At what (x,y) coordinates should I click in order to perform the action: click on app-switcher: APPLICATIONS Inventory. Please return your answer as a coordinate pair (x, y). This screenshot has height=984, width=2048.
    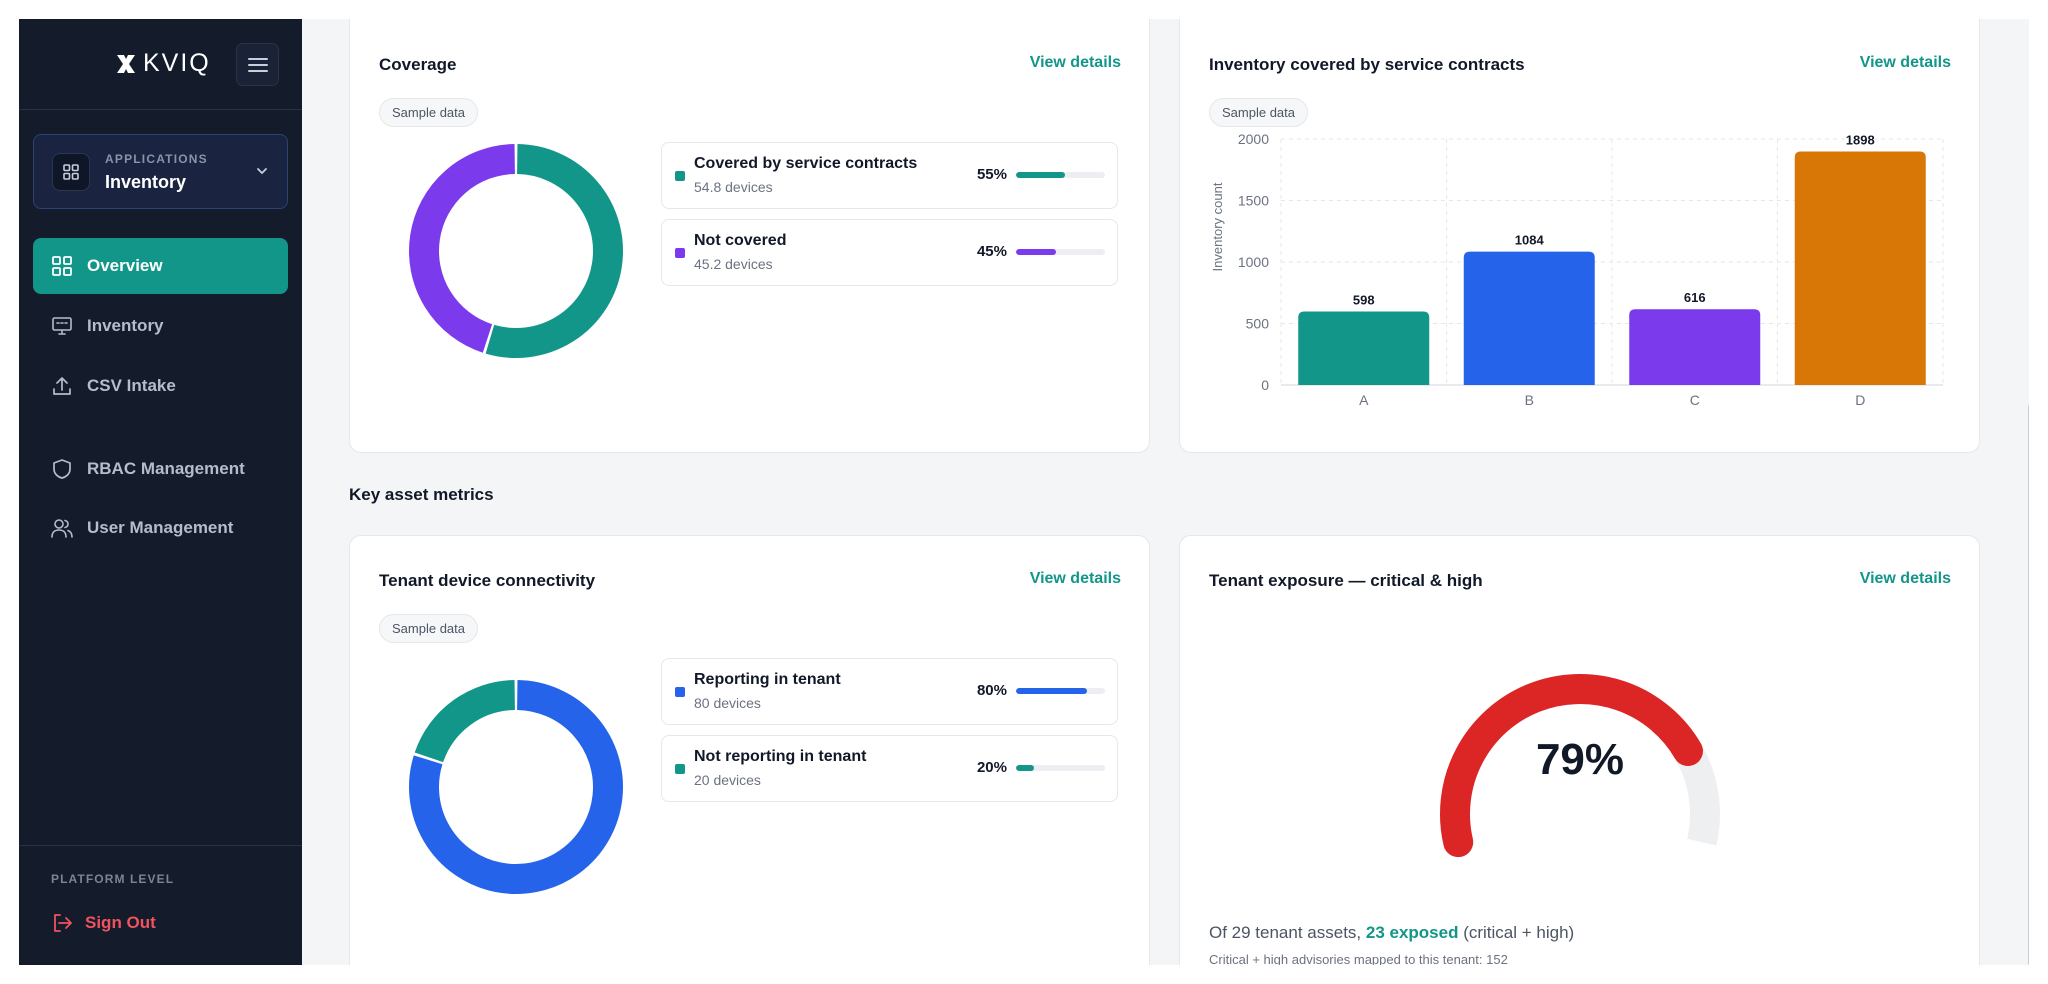
    Looking at the image, I should click on (160, 171).